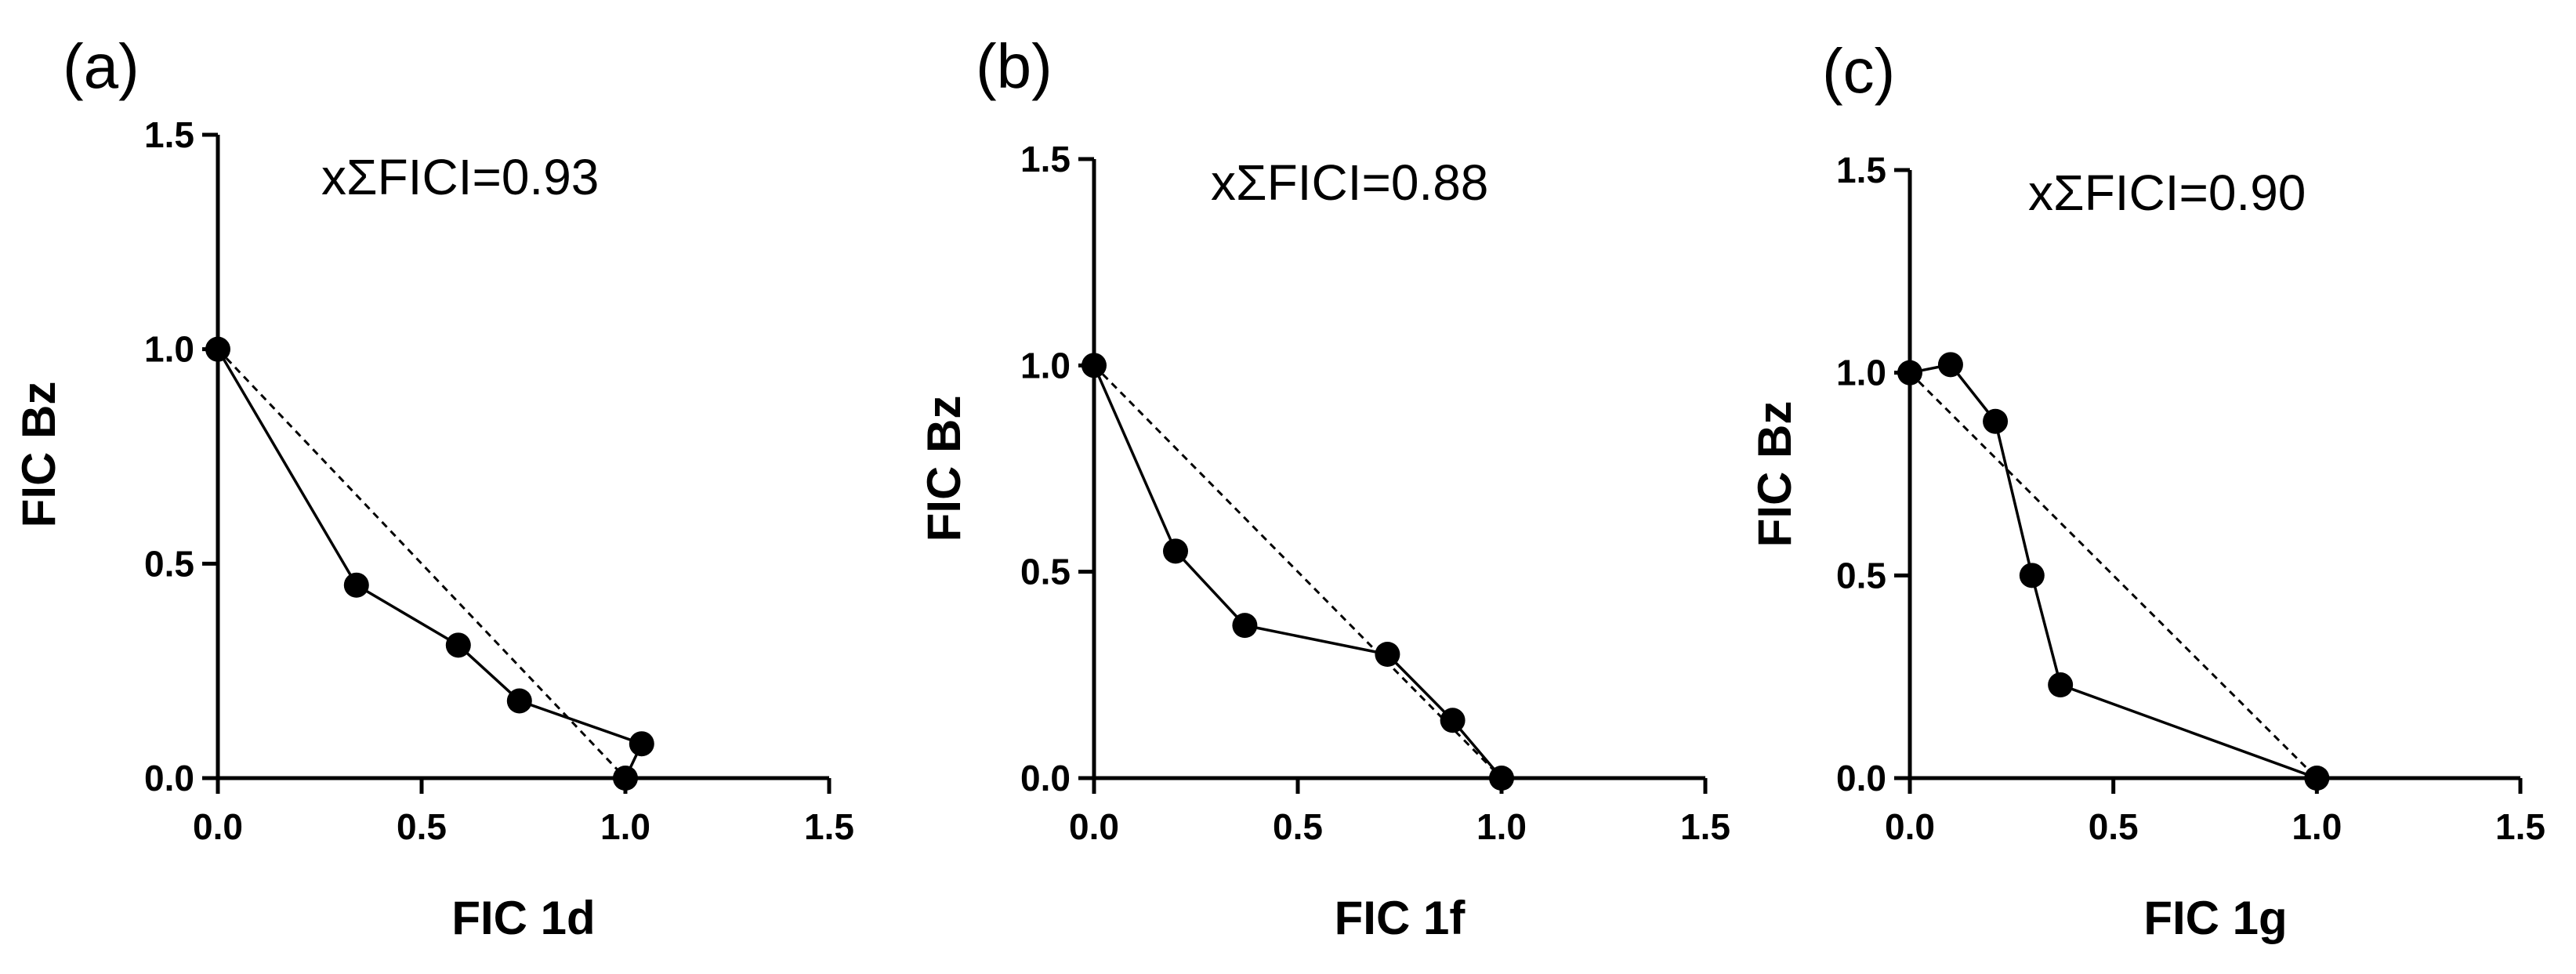  Describe the element at coordinates (523, 918) in the screenshot. I see `x-axis-title: FIC 1d` at that location.